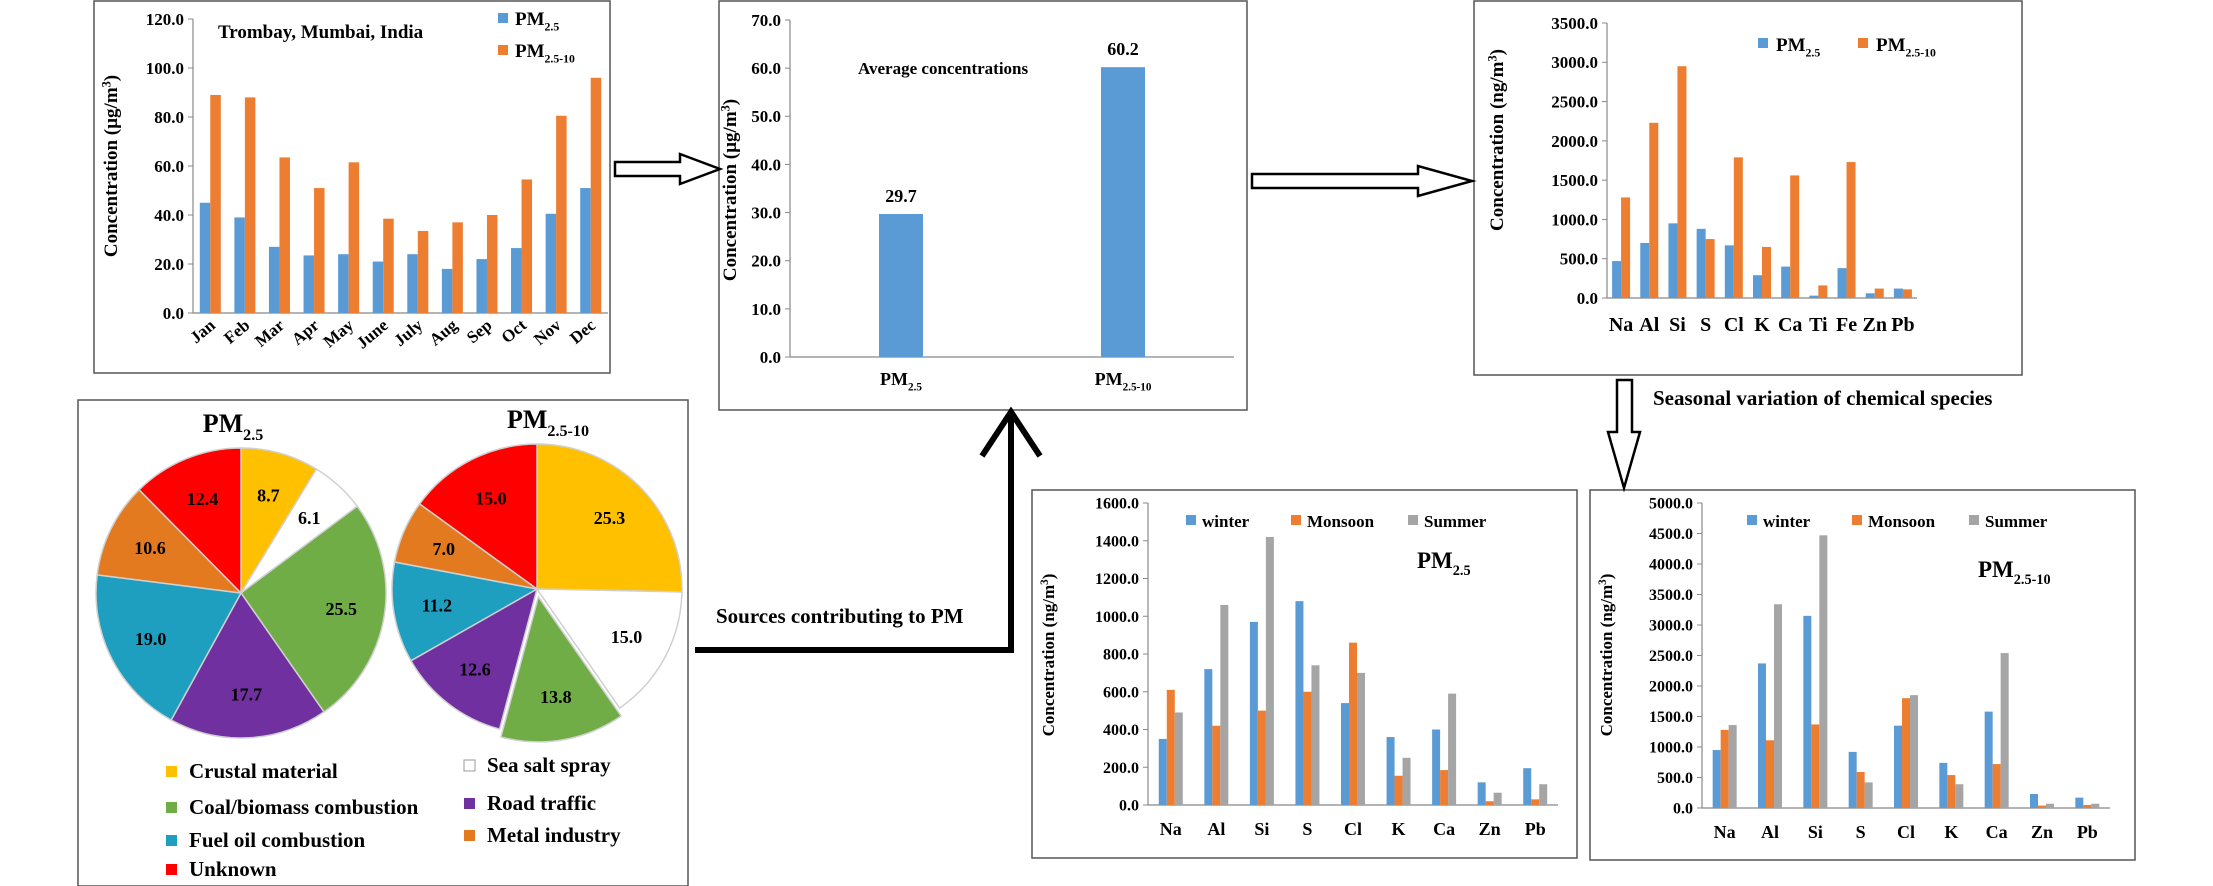 Image resolution: width=2213 pixels, height=886 pixels. I want to click on pie_pm2510-title-main: PM, so click(527, 419).